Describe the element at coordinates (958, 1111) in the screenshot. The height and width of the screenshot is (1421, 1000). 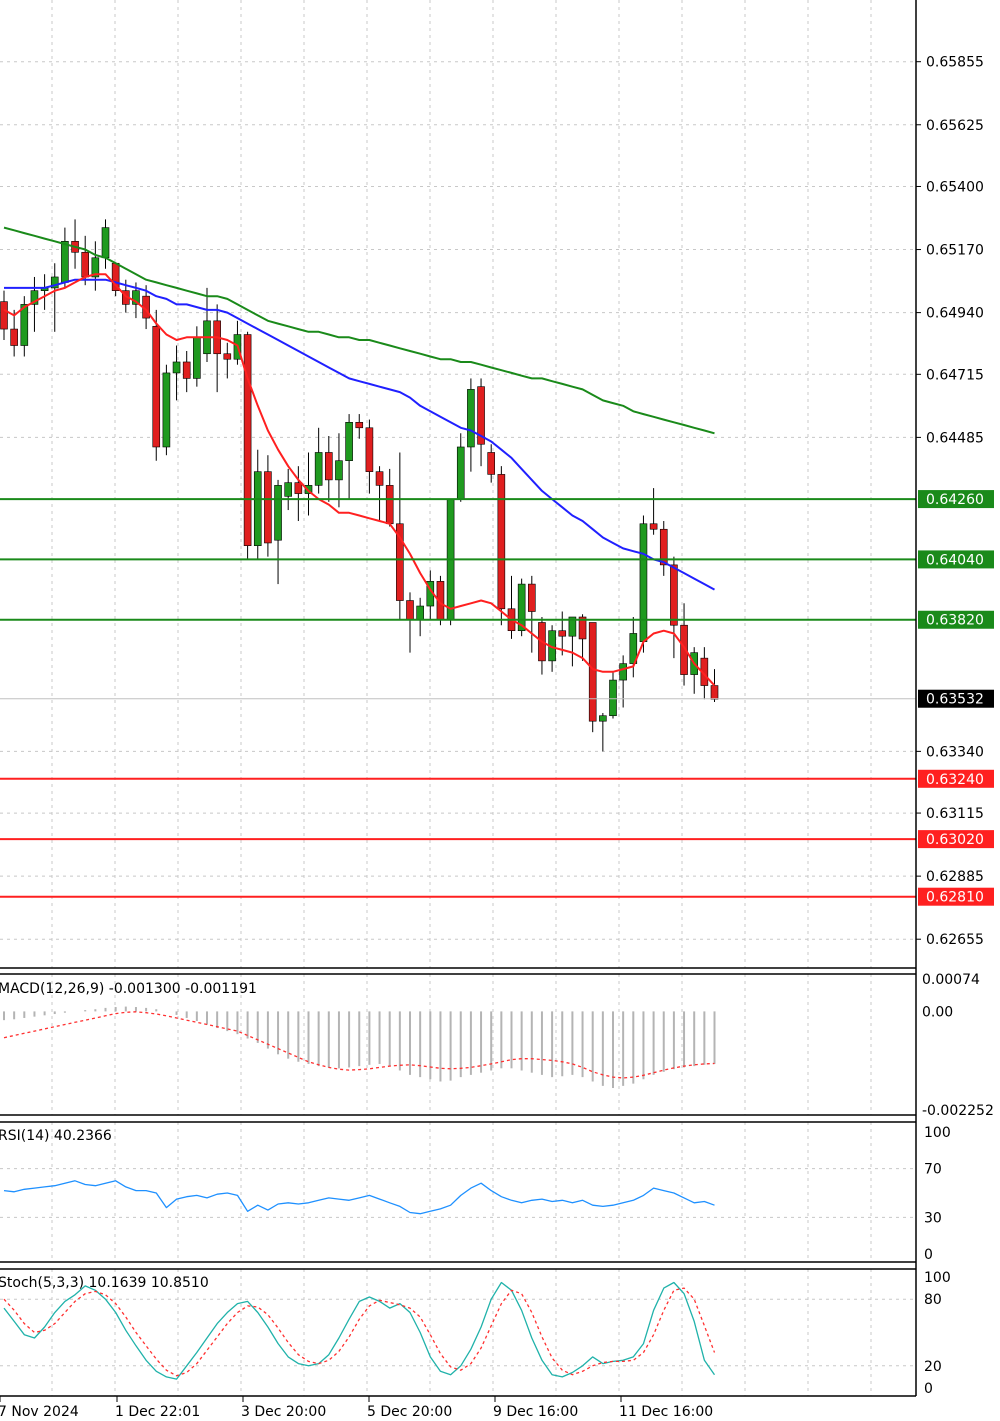
I see `macd-y-label: -0.002252` at that location.